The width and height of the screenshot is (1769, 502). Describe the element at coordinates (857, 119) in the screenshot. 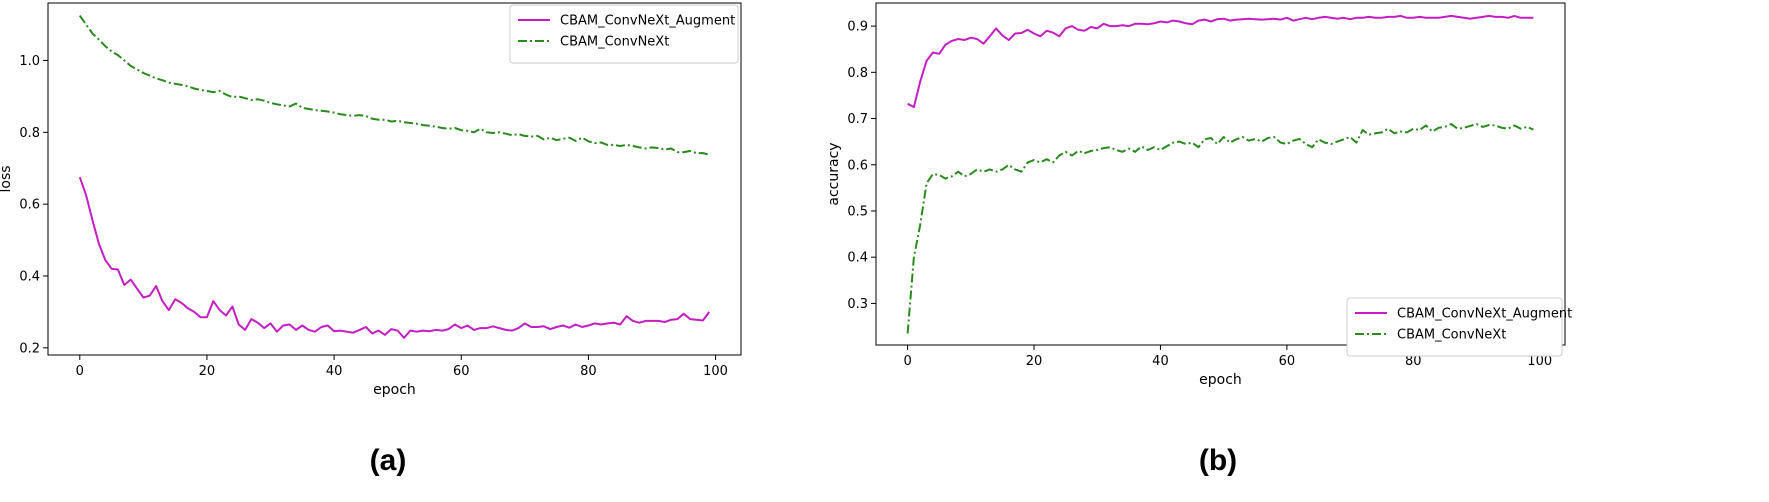

I see `y-tick-label: 0.7` at that location.